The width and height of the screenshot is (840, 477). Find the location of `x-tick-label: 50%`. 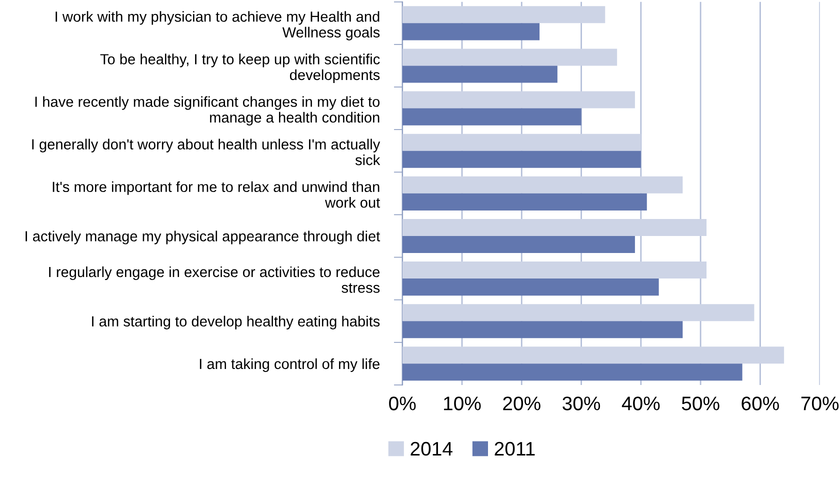

x-tick-label: 50% is located at coordinates (701, 403).